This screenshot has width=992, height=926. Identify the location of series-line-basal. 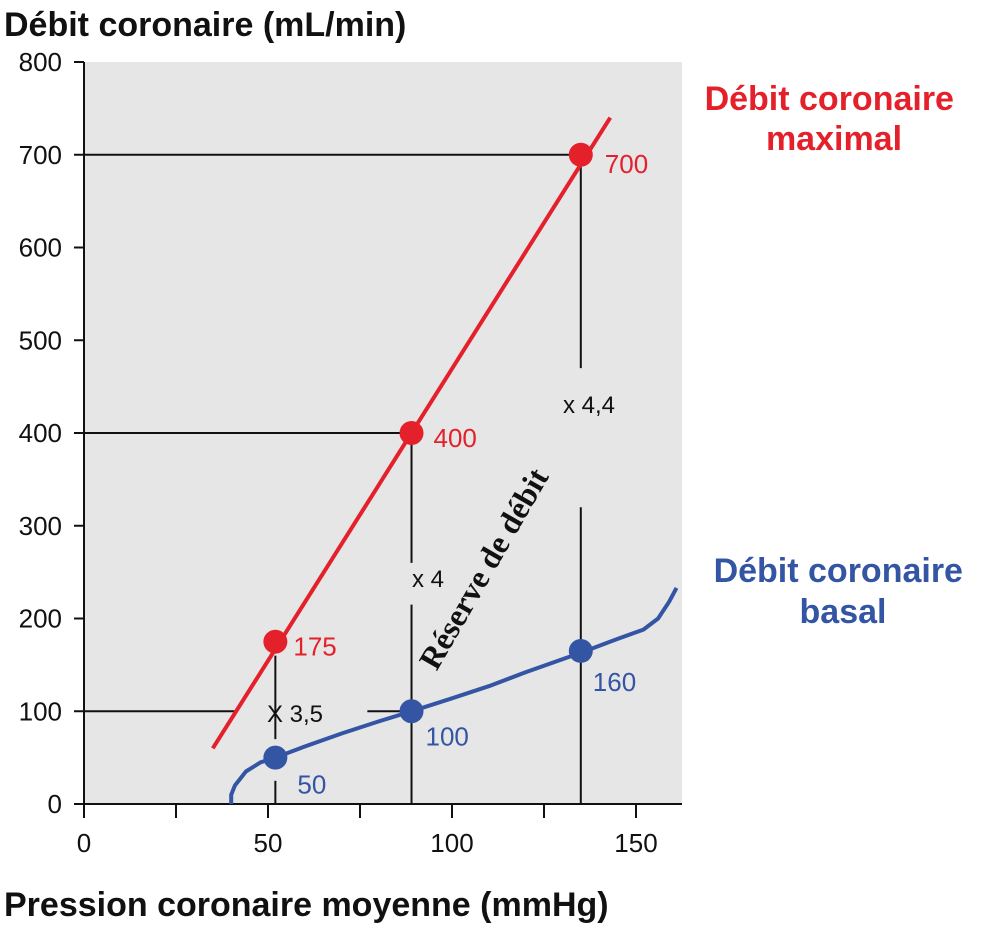
(454, 695).